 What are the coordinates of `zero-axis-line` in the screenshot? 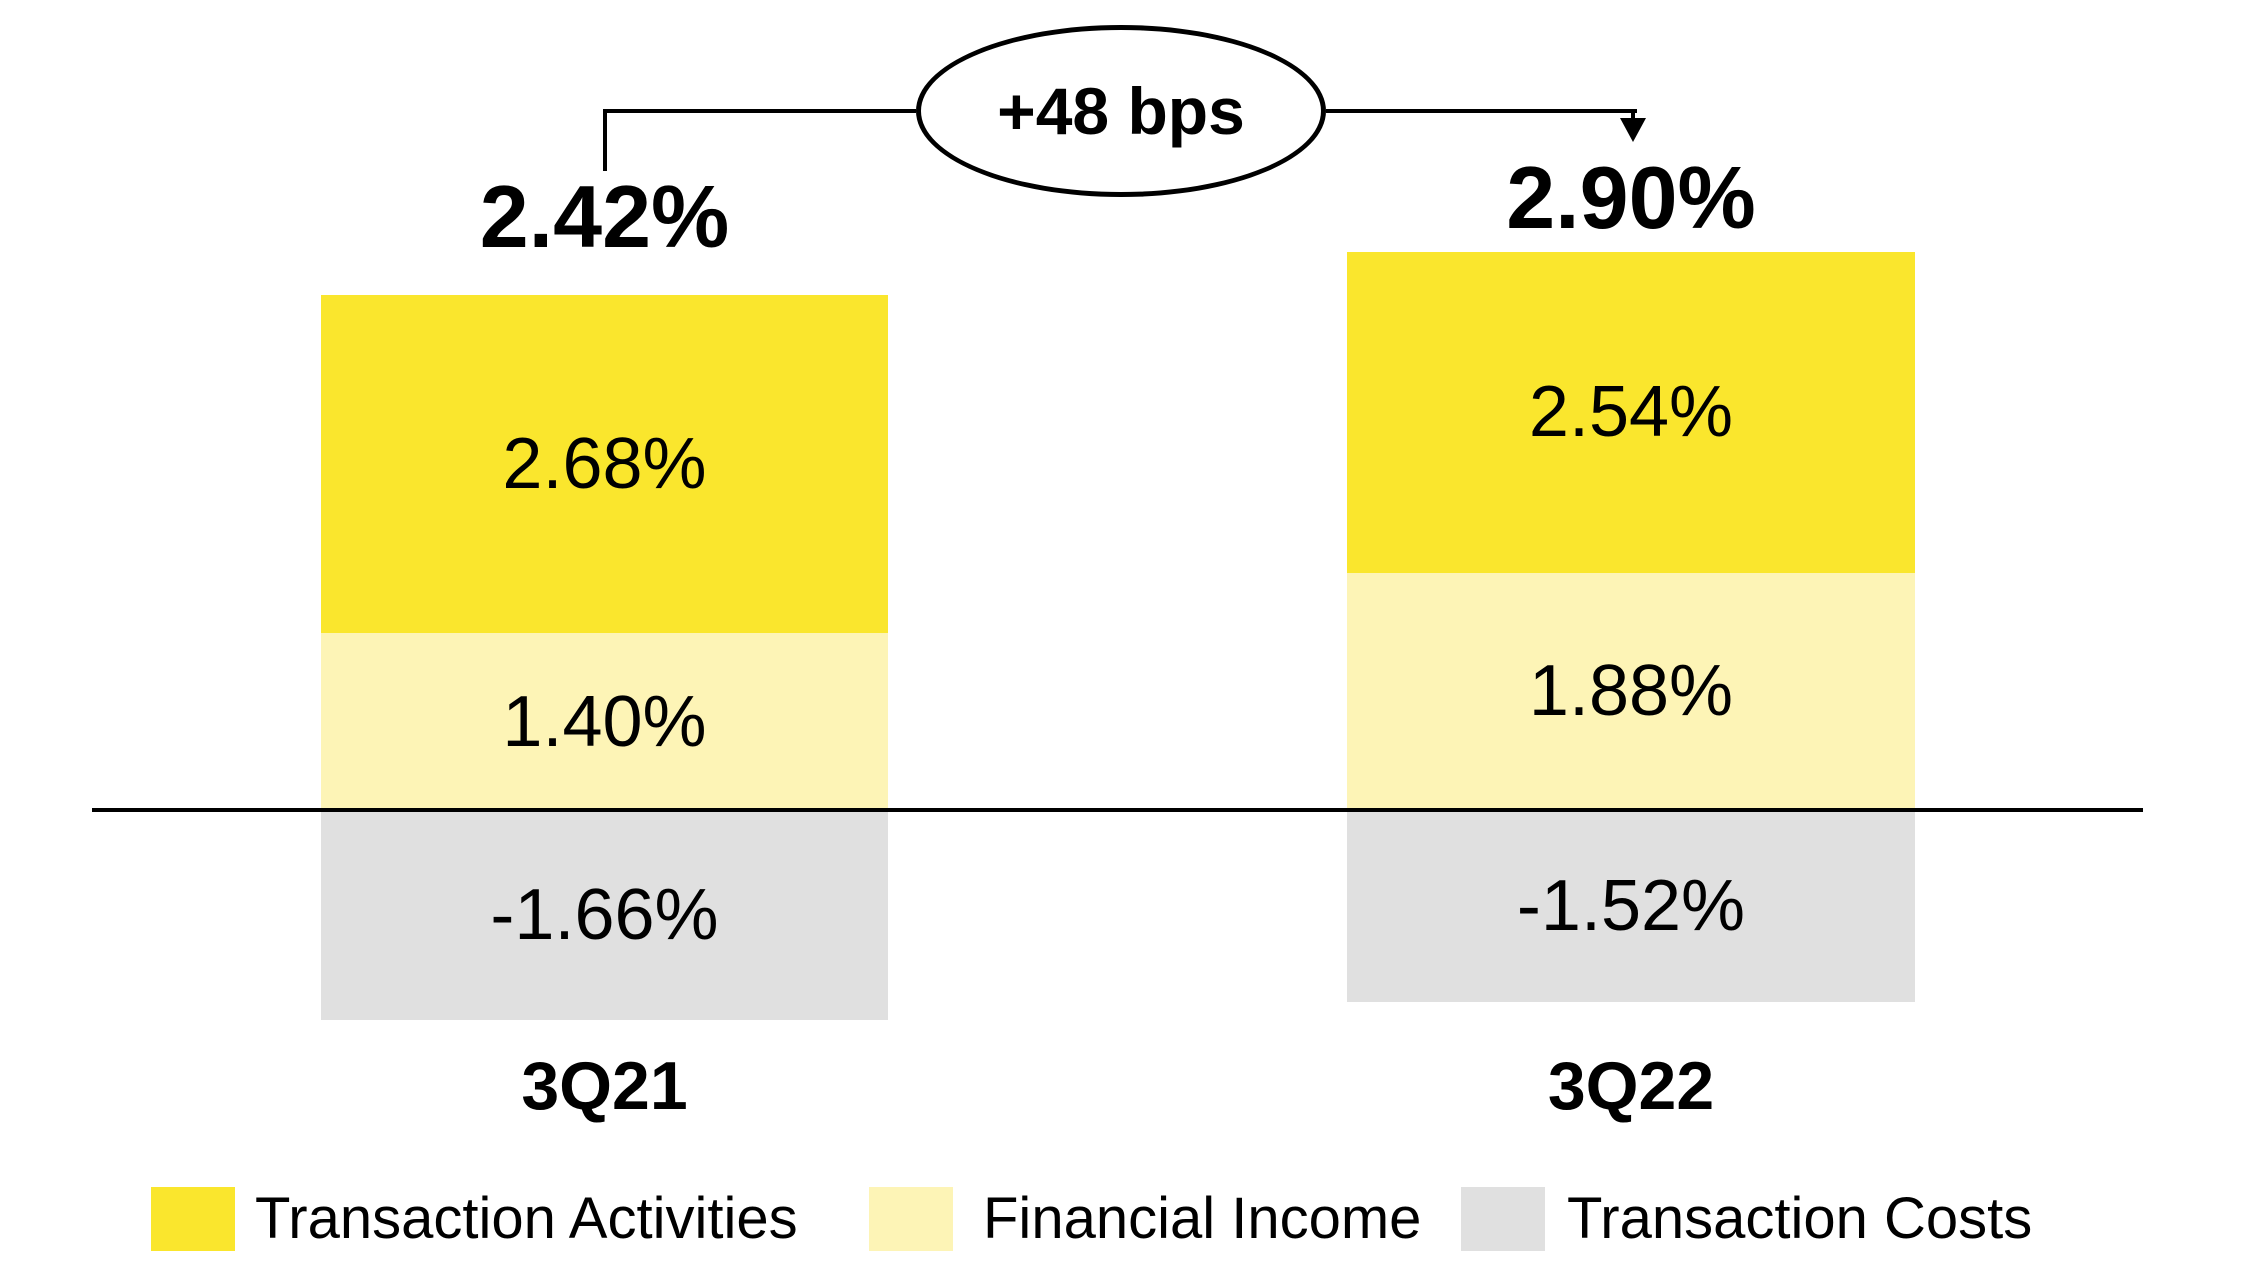 It's located at (1117, 810).